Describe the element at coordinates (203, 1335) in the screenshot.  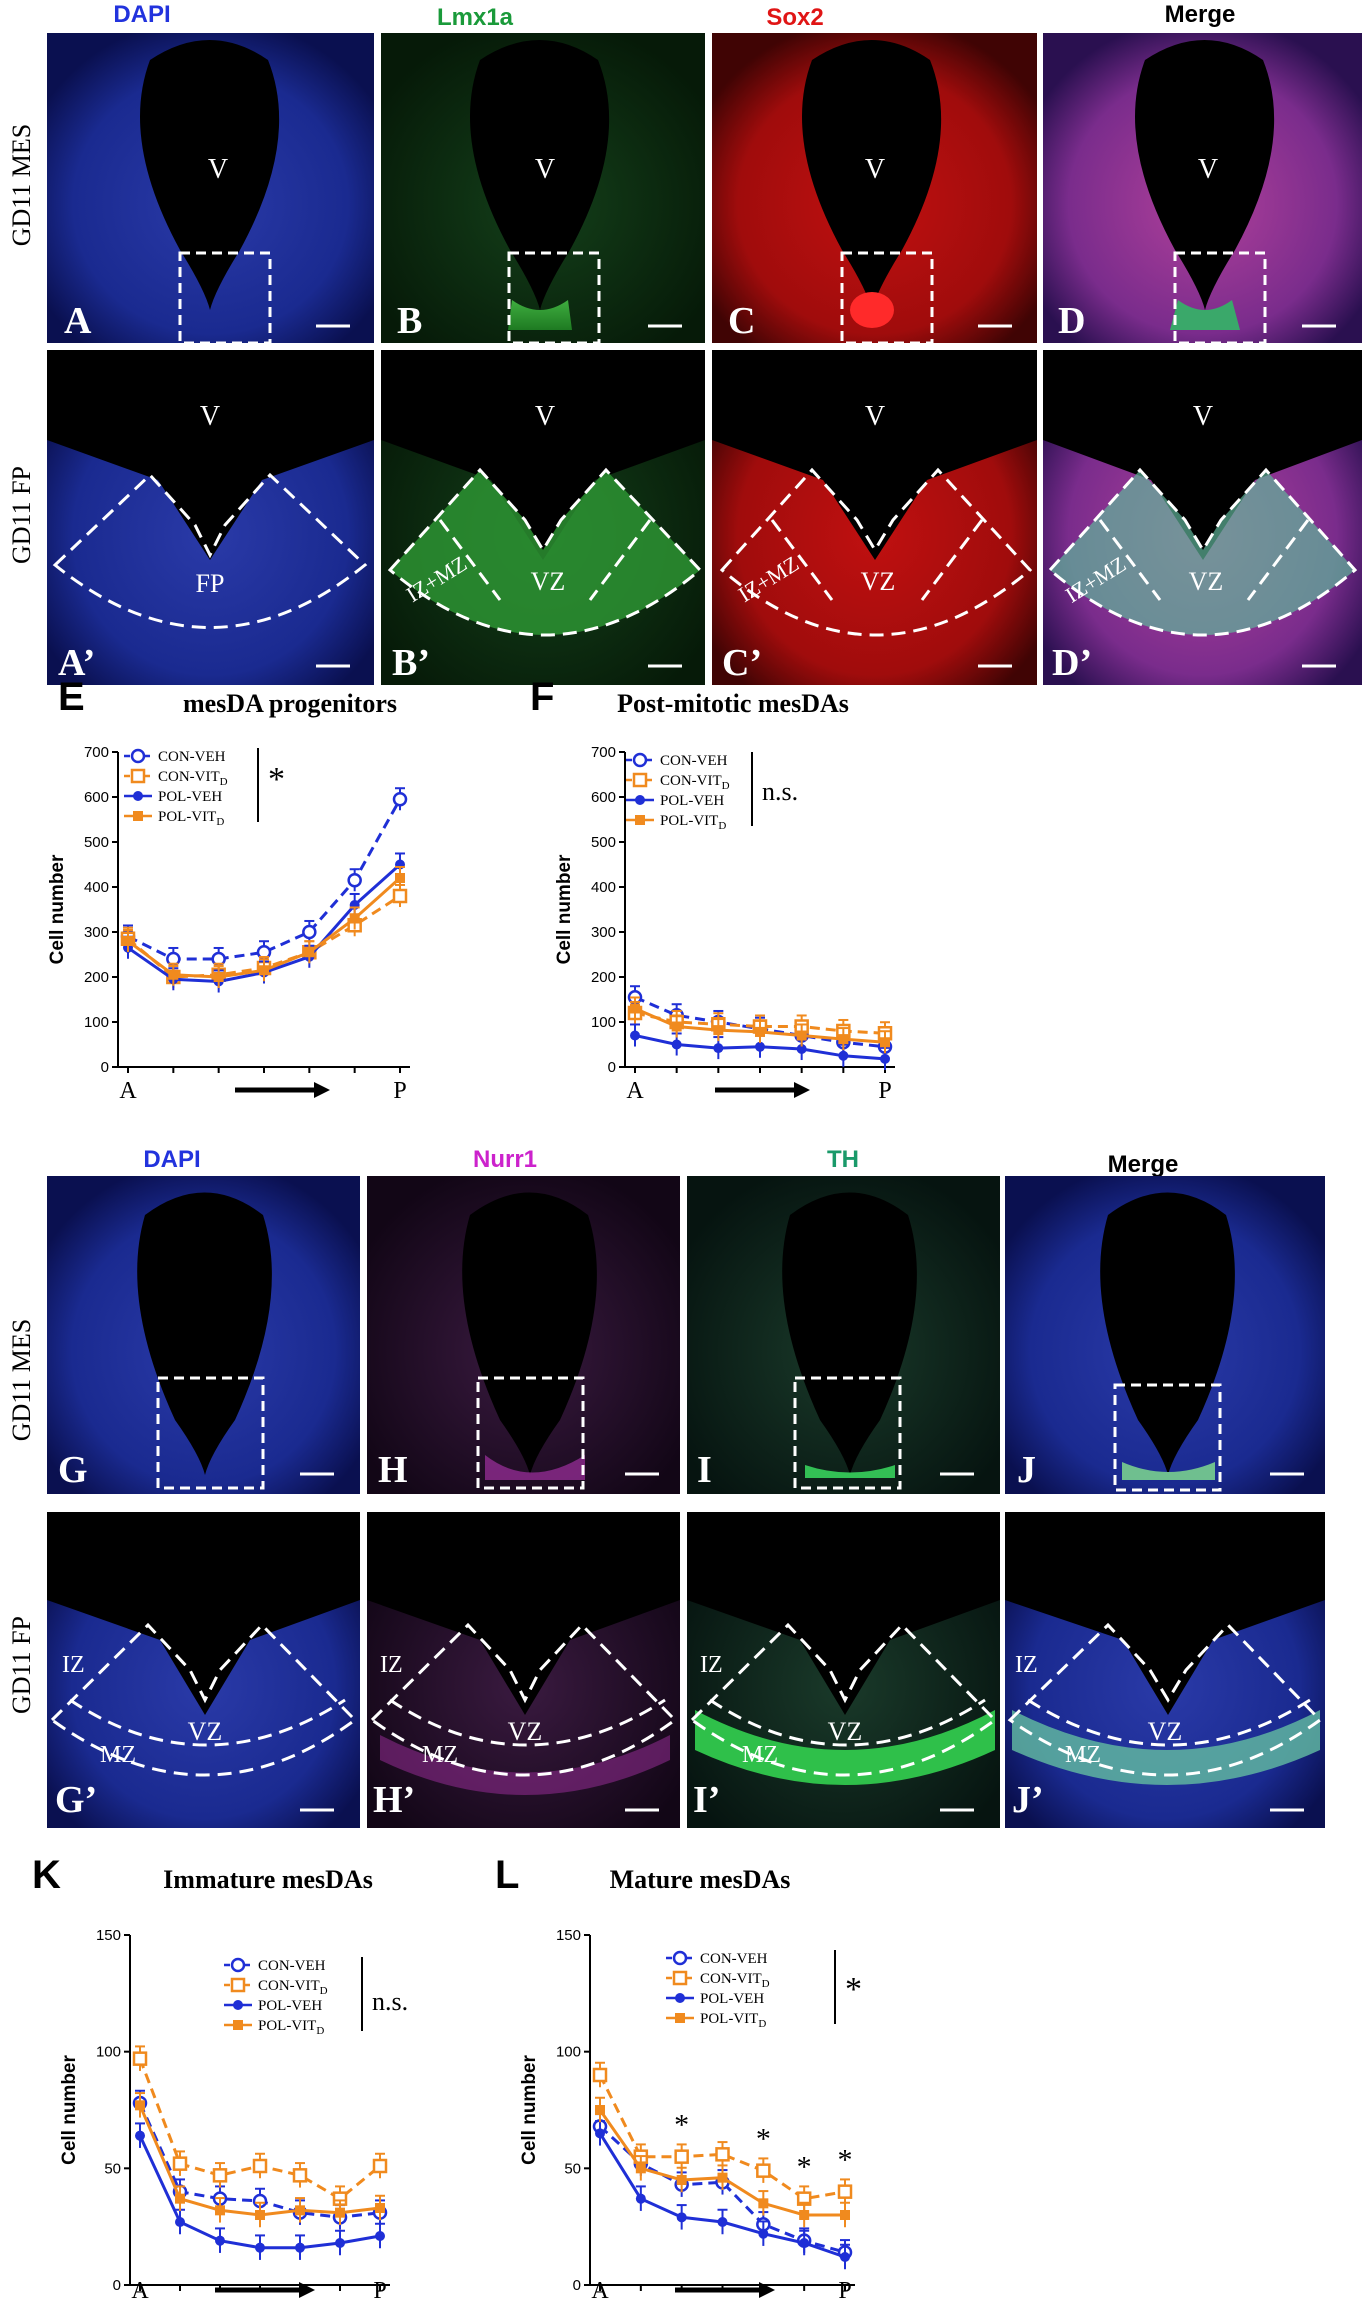
I see `panel-G: G` at that location.